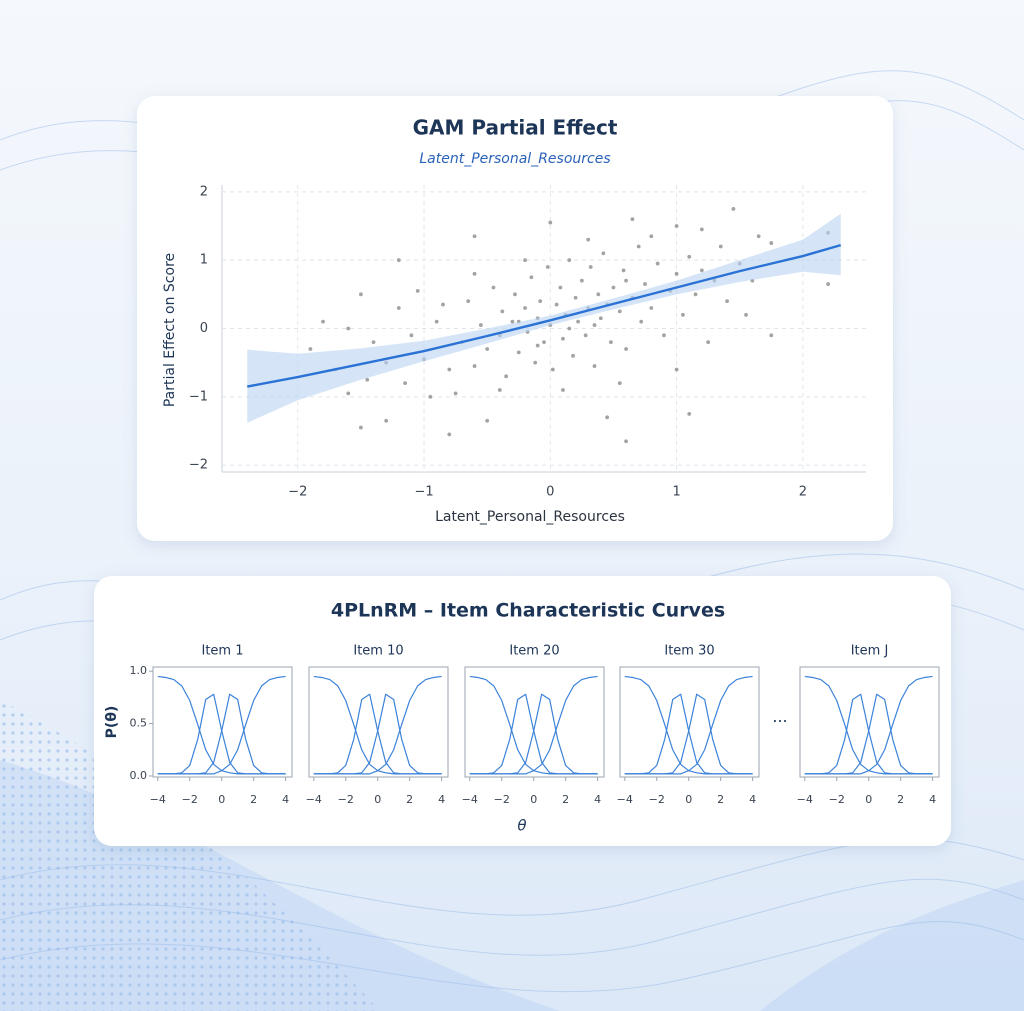 This screenshot has width=1024, height=1011. Describe the element at coordinates (423, 492) in the screenshot. I see `x-tick-label: −1` at that location.